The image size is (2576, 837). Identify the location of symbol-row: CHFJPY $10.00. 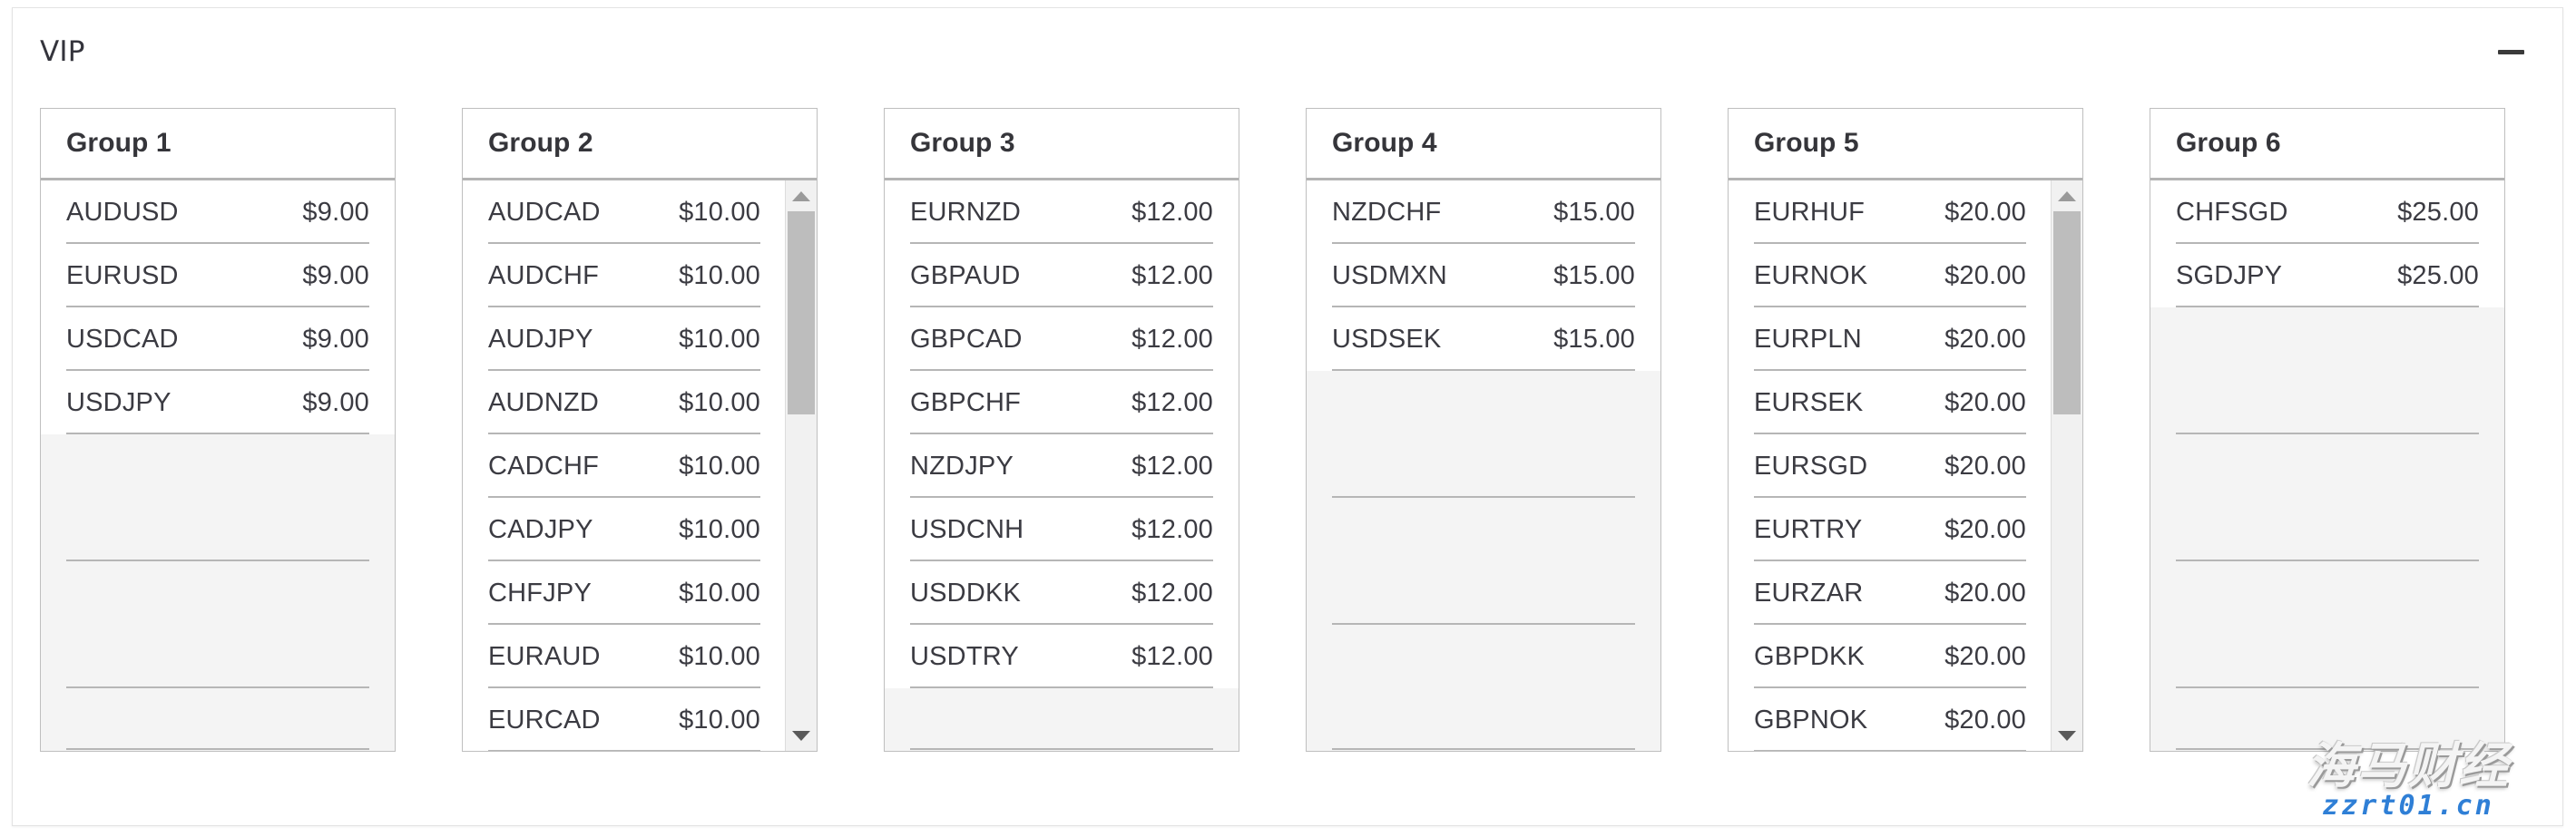
(624, 593).